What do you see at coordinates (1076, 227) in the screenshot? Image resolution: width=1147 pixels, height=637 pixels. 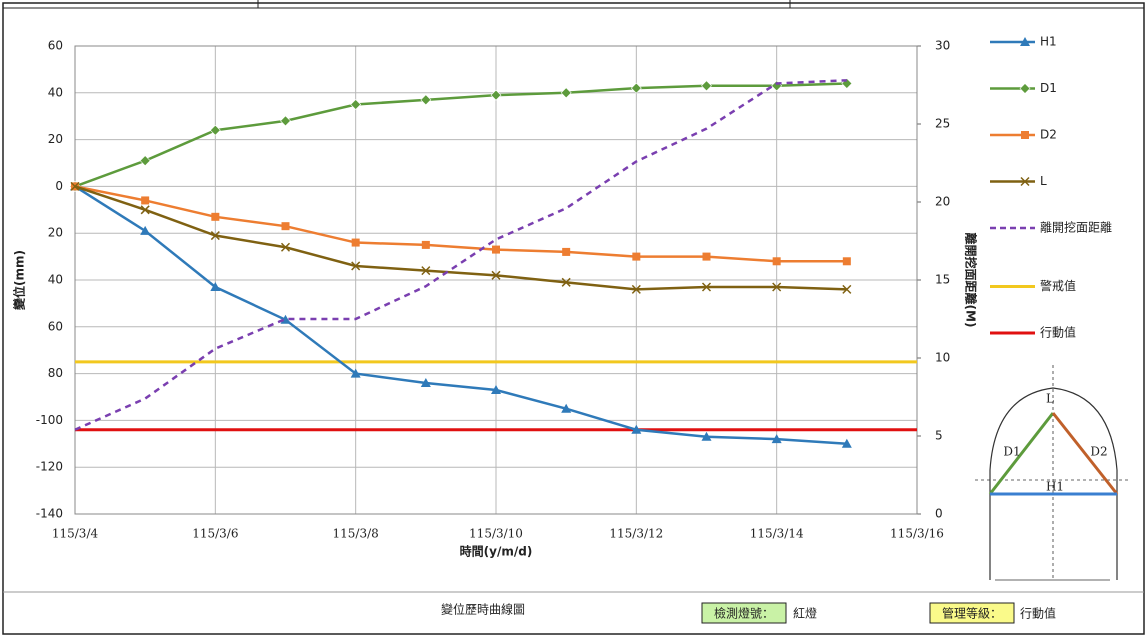 I see `legend-label: 離開挖面距離` at bounding box center [1076, 227].